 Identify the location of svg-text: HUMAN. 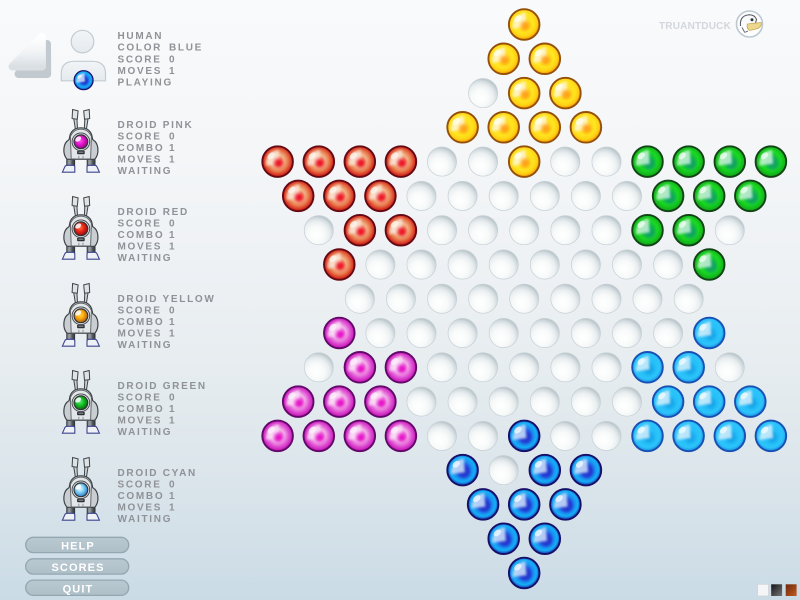
(141, 36).